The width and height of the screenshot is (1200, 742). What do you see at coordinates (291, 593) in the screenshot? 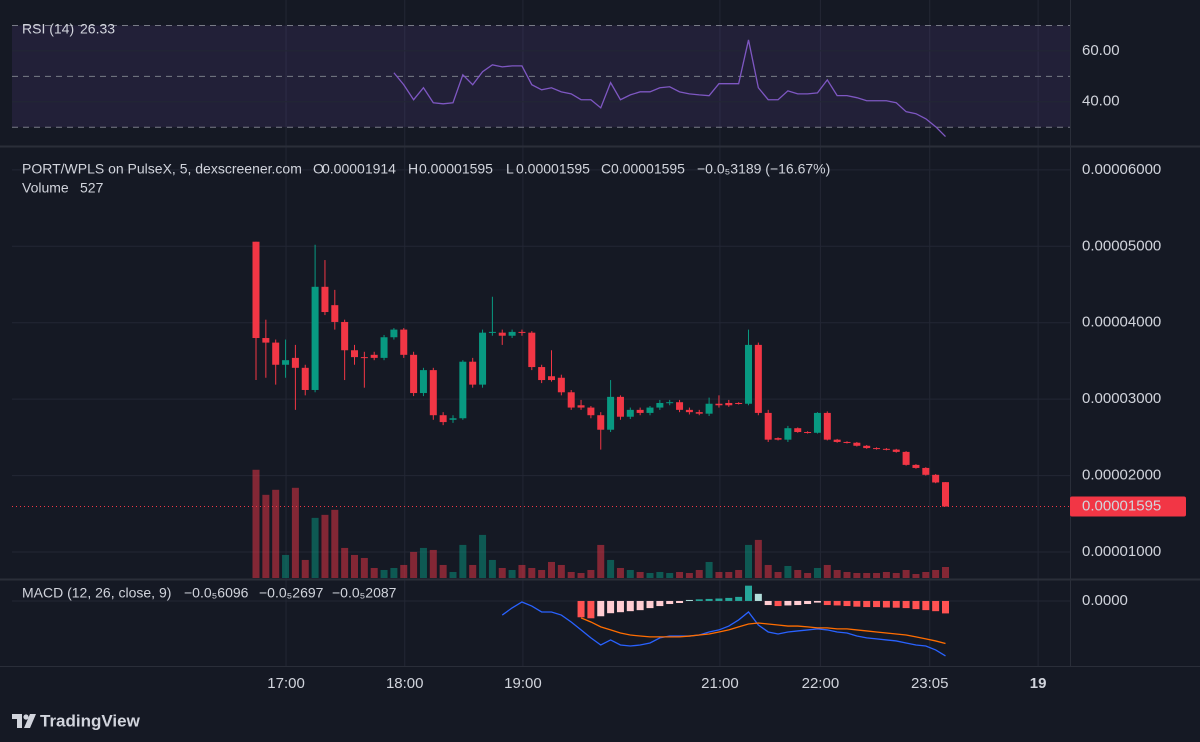
I see `macd-legend-value: −0.0₅2697` at bounding box center [291, 593].